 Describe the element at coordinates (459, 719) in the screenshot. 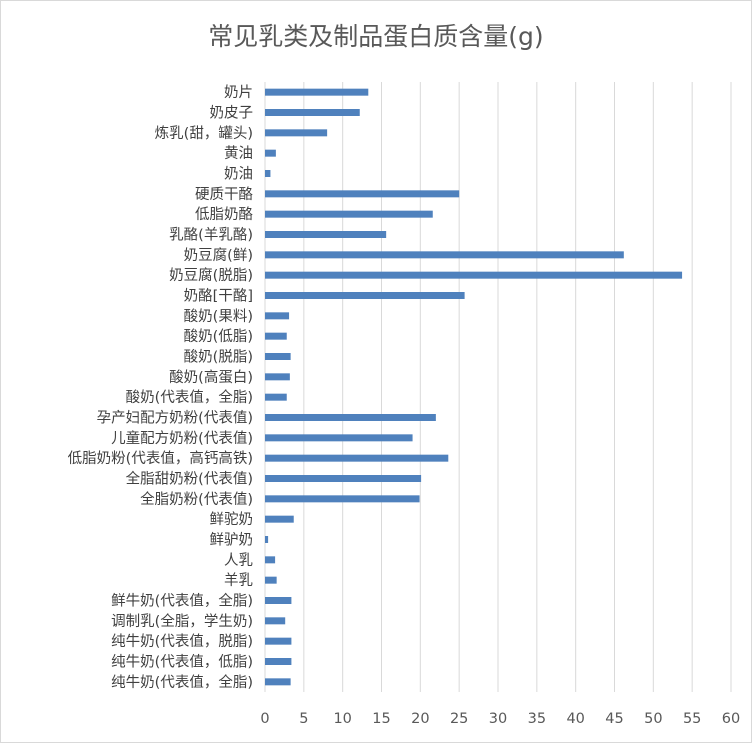

I see `x-tick-label: 25` at that location.